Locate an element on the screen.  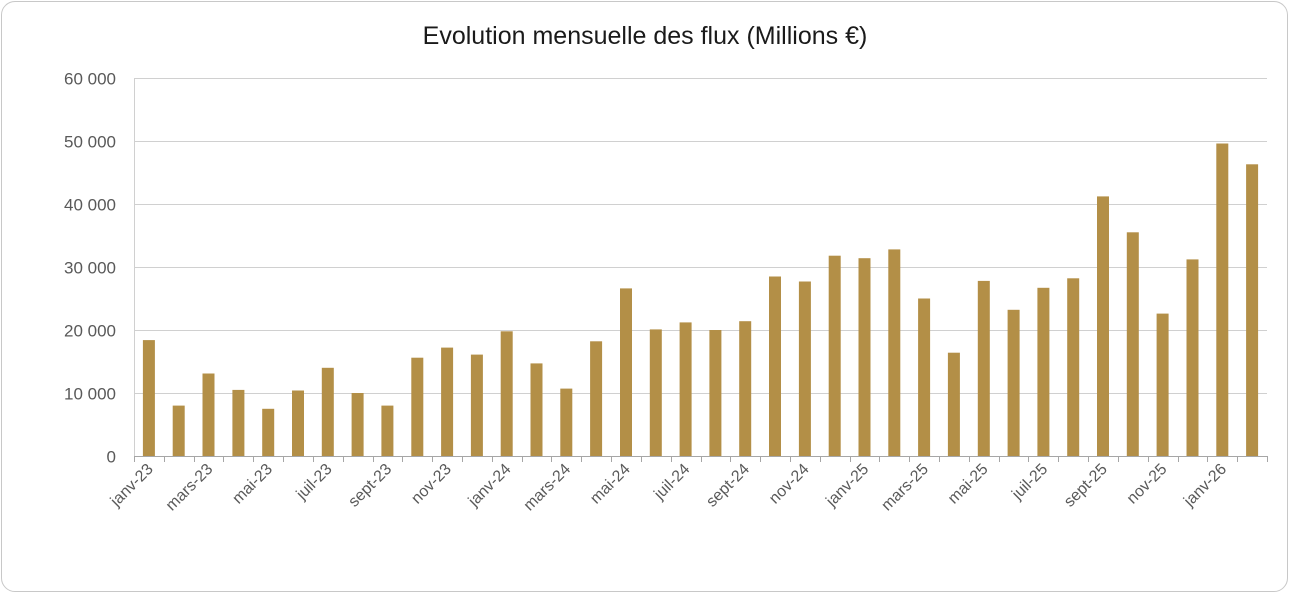
x-tick-label: mars-25 is located at coordinates (905, 488).